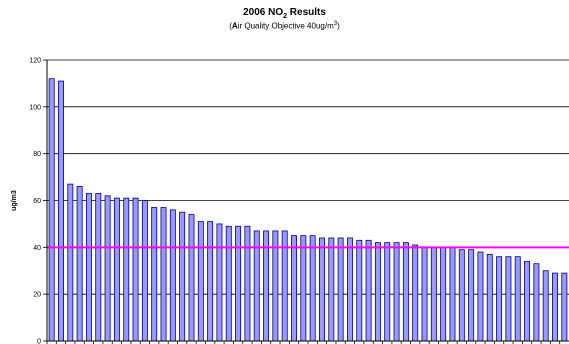  What do you see at coordinates (284, 26) in the screenshot?
I see `chart-subtitle: (Air Quality Objective 40ug/m3)` at bounding box center [284, 26].